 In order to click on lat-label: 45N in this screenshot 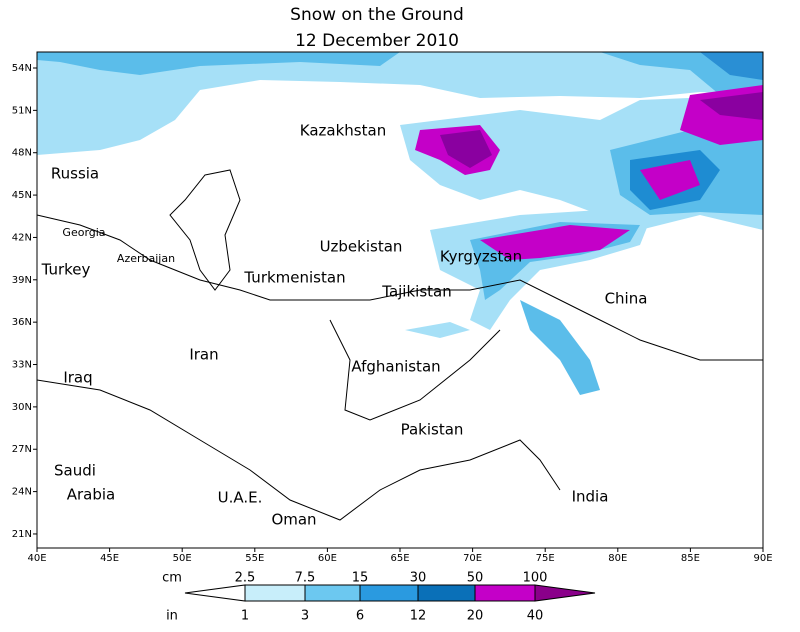, I will do `click(22, 195)`.